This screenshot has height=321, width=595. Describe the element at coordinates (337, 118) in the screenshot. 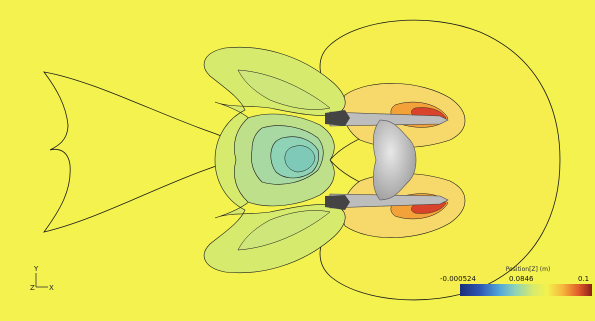

I see `upper-nacelle` at that location.